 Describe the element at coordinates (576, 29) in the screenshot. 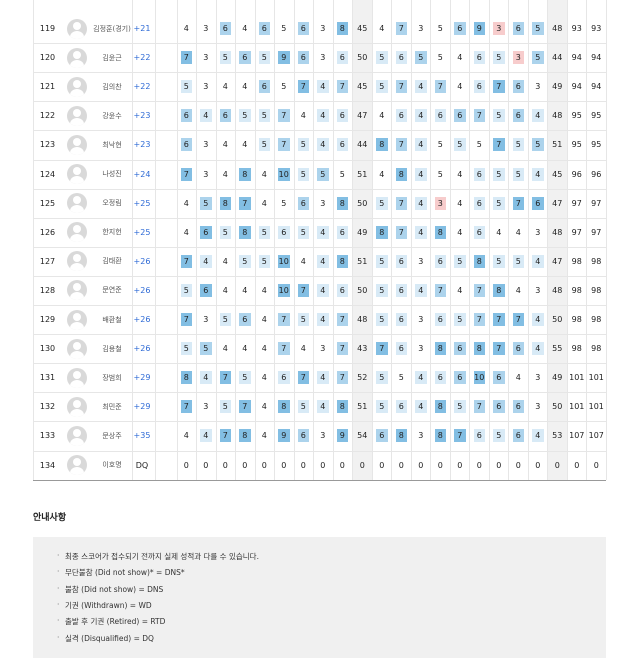

I see `round-score: 93` at that location.